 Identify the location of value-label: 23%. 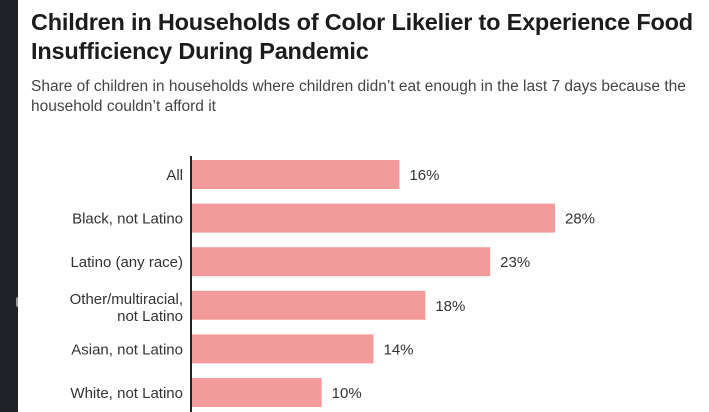
(515, 262).